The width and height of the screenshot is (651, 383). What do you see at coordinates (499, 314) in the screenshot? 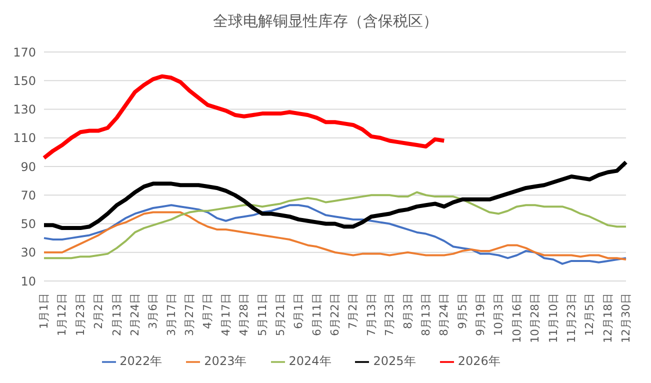
I see `x-tick-label: 10月3日` at bounding box center [499, 314].